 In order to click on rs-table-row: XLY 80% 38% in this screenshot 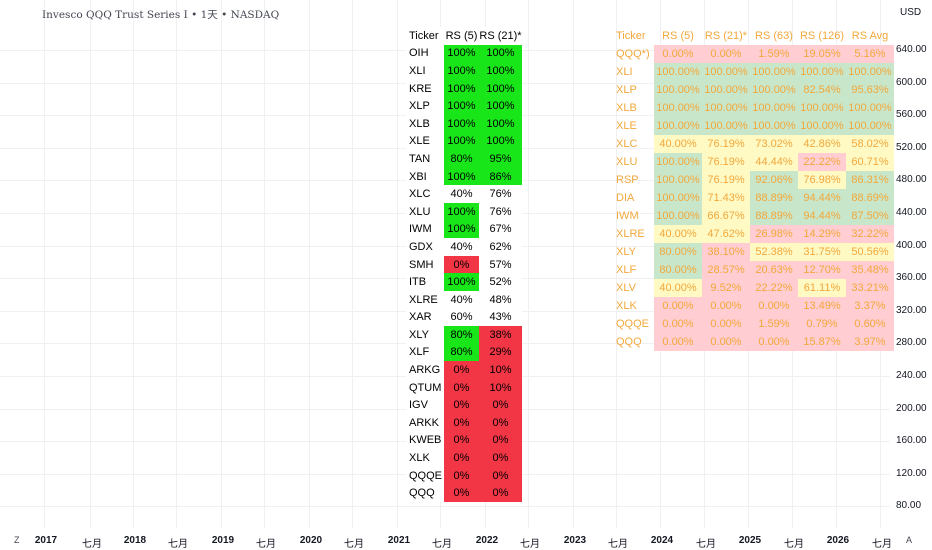, I will do `click(464, 335)`.